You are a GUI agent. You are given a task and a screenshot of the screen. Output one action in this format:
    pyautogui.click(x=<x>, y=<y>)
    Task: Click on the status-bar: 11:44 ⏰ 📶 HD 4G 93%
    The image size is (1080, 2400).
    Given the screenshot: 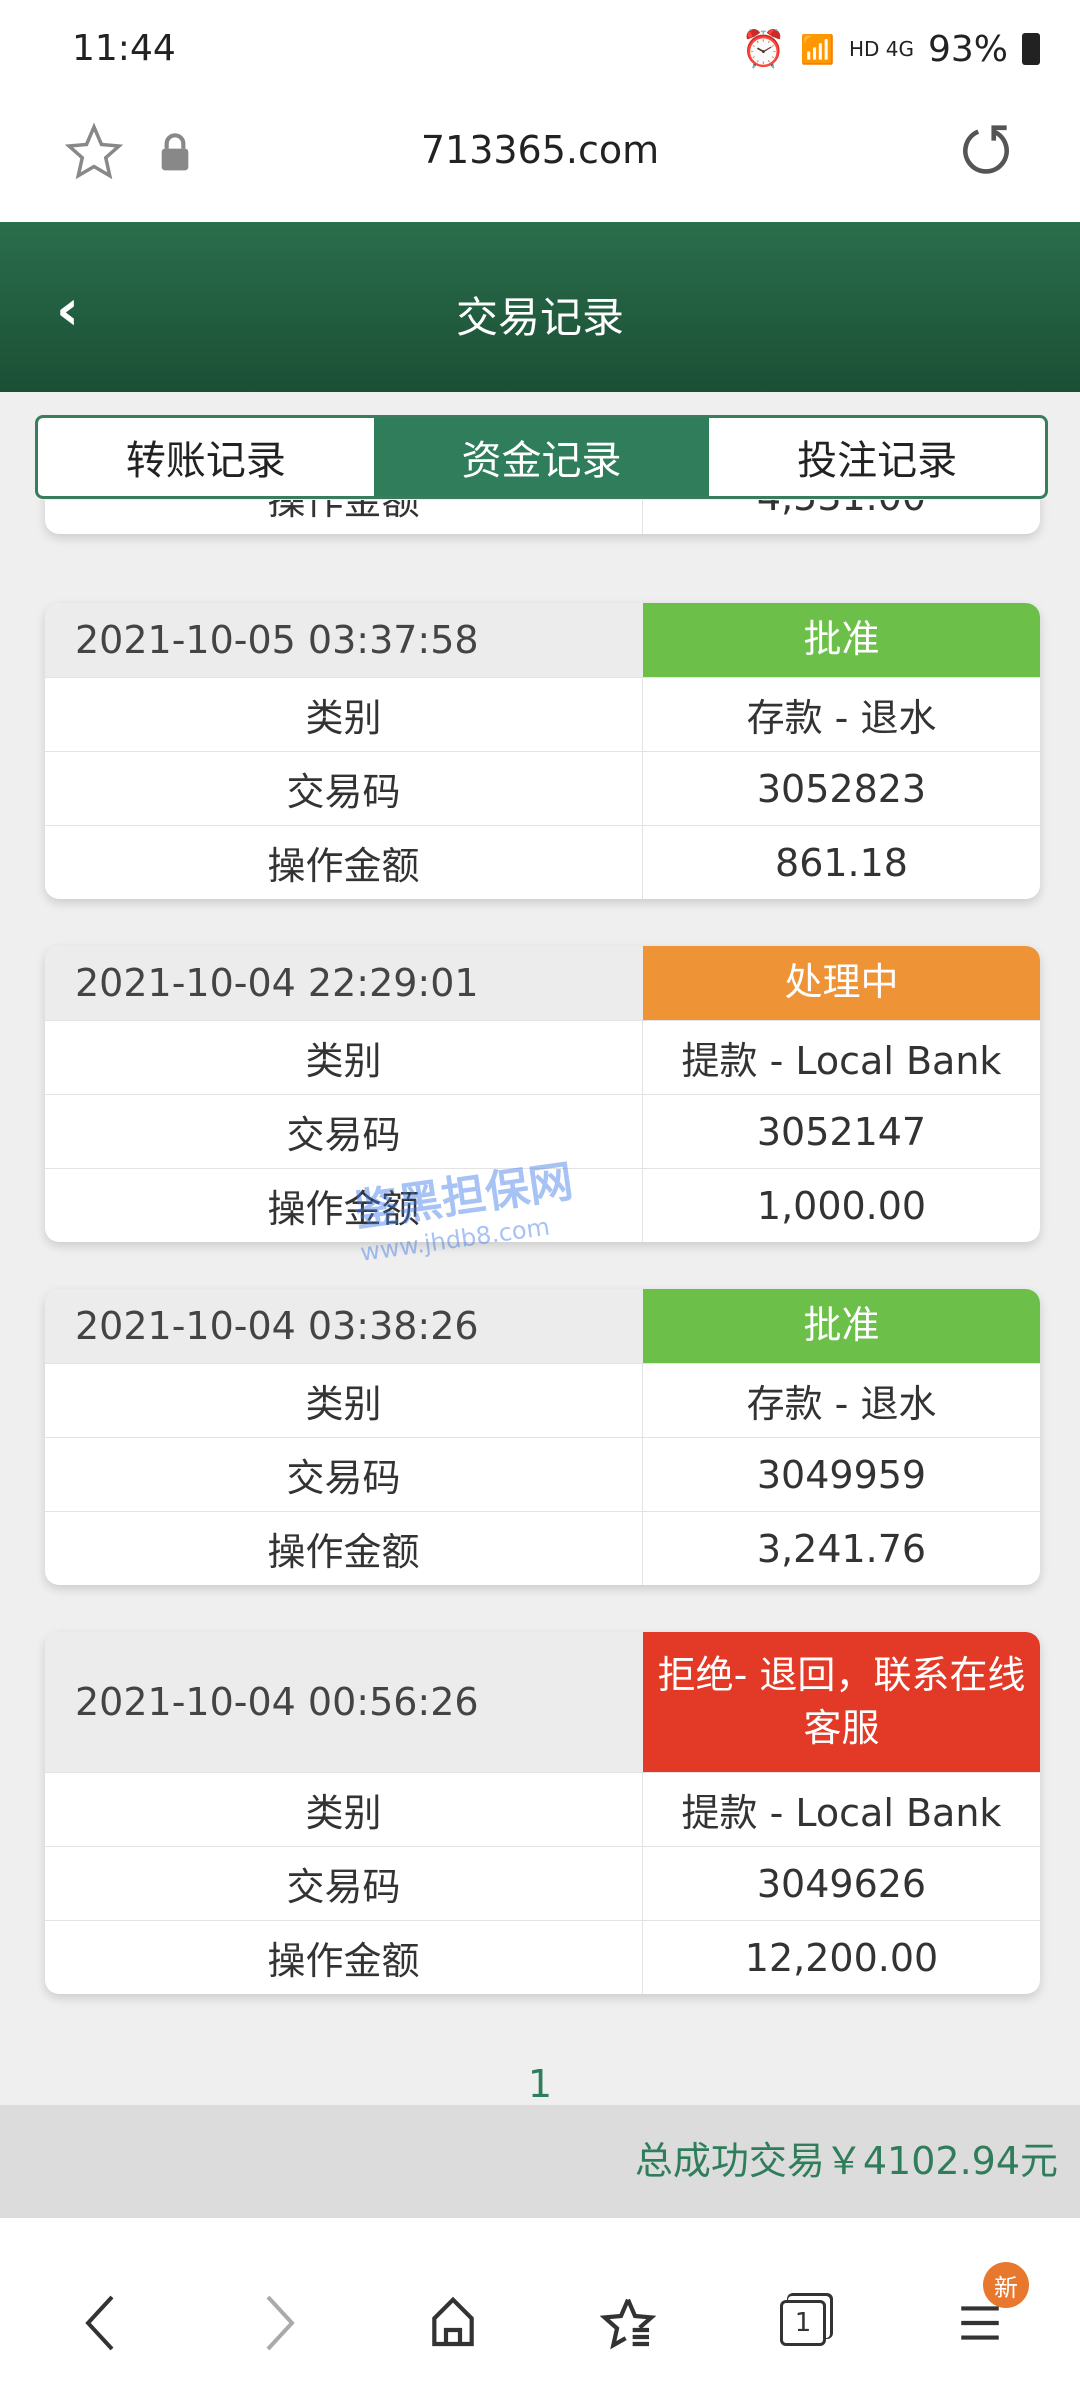 What is the action you would take?
    pyautogui.click(x=540, y=50)
    